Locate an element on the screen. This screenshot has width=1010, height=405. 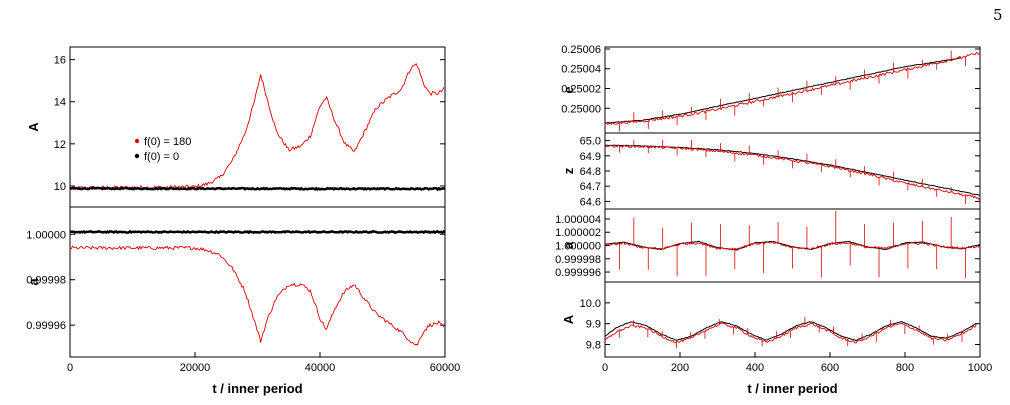
ytick-label-left-bottom-2: 0.99996 is located at coordinates (46, 326).